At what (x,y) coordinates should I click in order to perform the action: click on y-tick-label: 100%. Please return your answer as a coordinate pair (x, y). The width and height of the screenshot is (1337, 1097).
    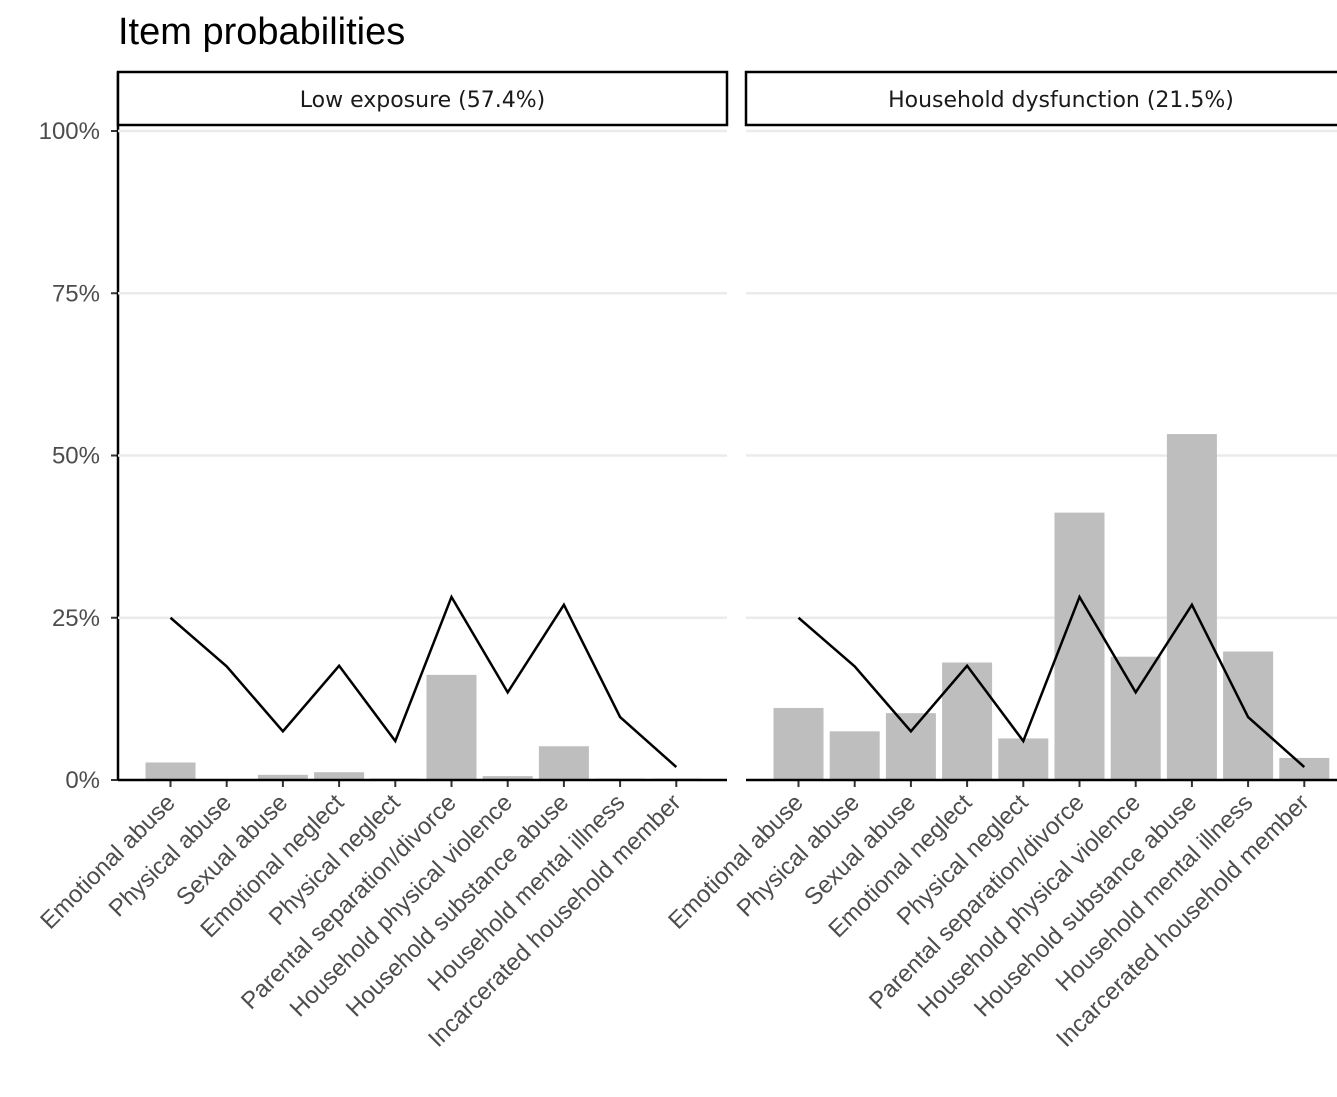
    Looking at the image, I should click on (69, 131).